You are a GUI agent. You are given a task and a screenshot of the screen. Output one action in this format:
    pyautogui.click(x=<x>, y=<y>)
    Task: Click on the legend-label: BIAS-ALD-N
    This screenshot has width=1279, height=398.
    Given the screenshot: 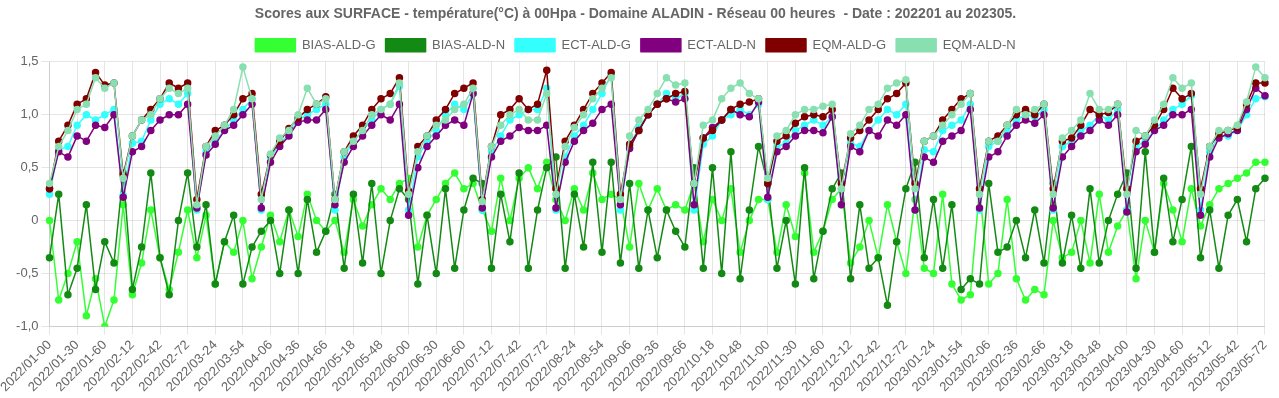 What is the action you would take?
    pyautogui.click(x=469, y=44)
    